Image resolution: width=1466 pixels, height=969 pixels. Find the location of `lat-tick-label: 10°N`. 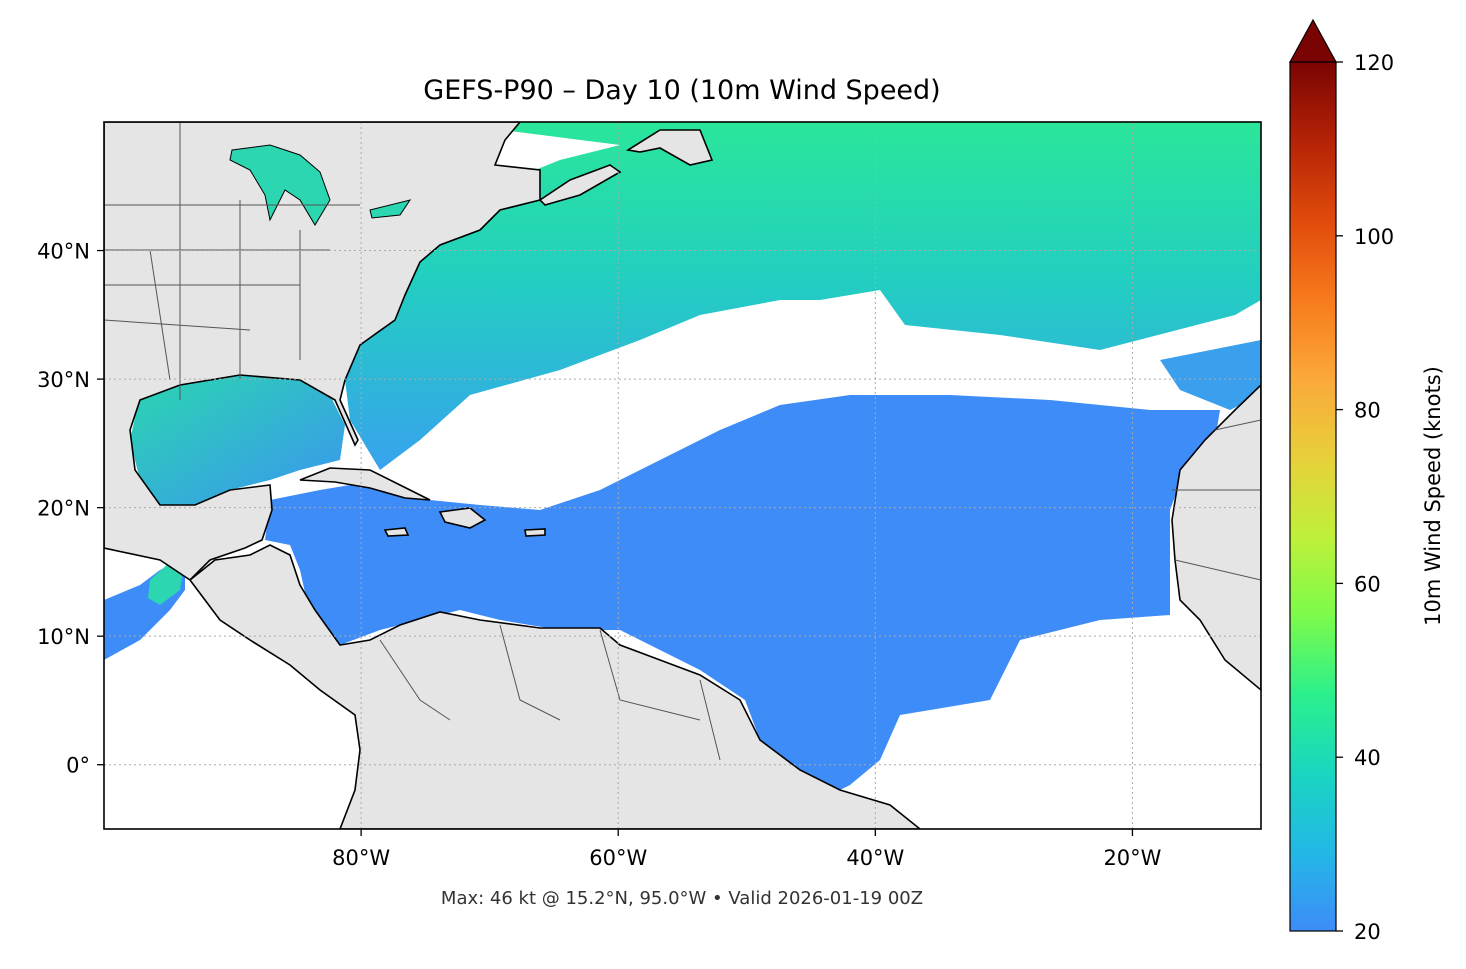

lat-tick-label: 10°N is located at coordinates (63, 637).